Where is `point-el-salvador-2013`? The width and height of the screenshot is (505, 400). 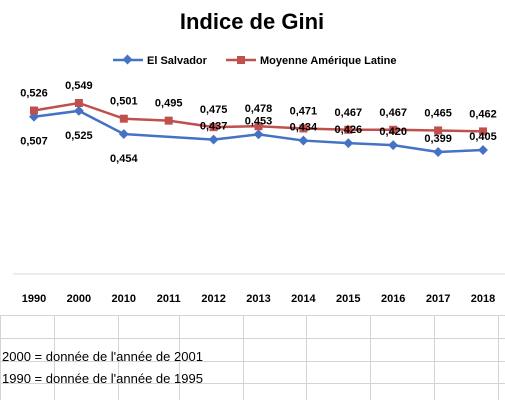
point-el-salvador-2013 is located at coordinates (258, 134).